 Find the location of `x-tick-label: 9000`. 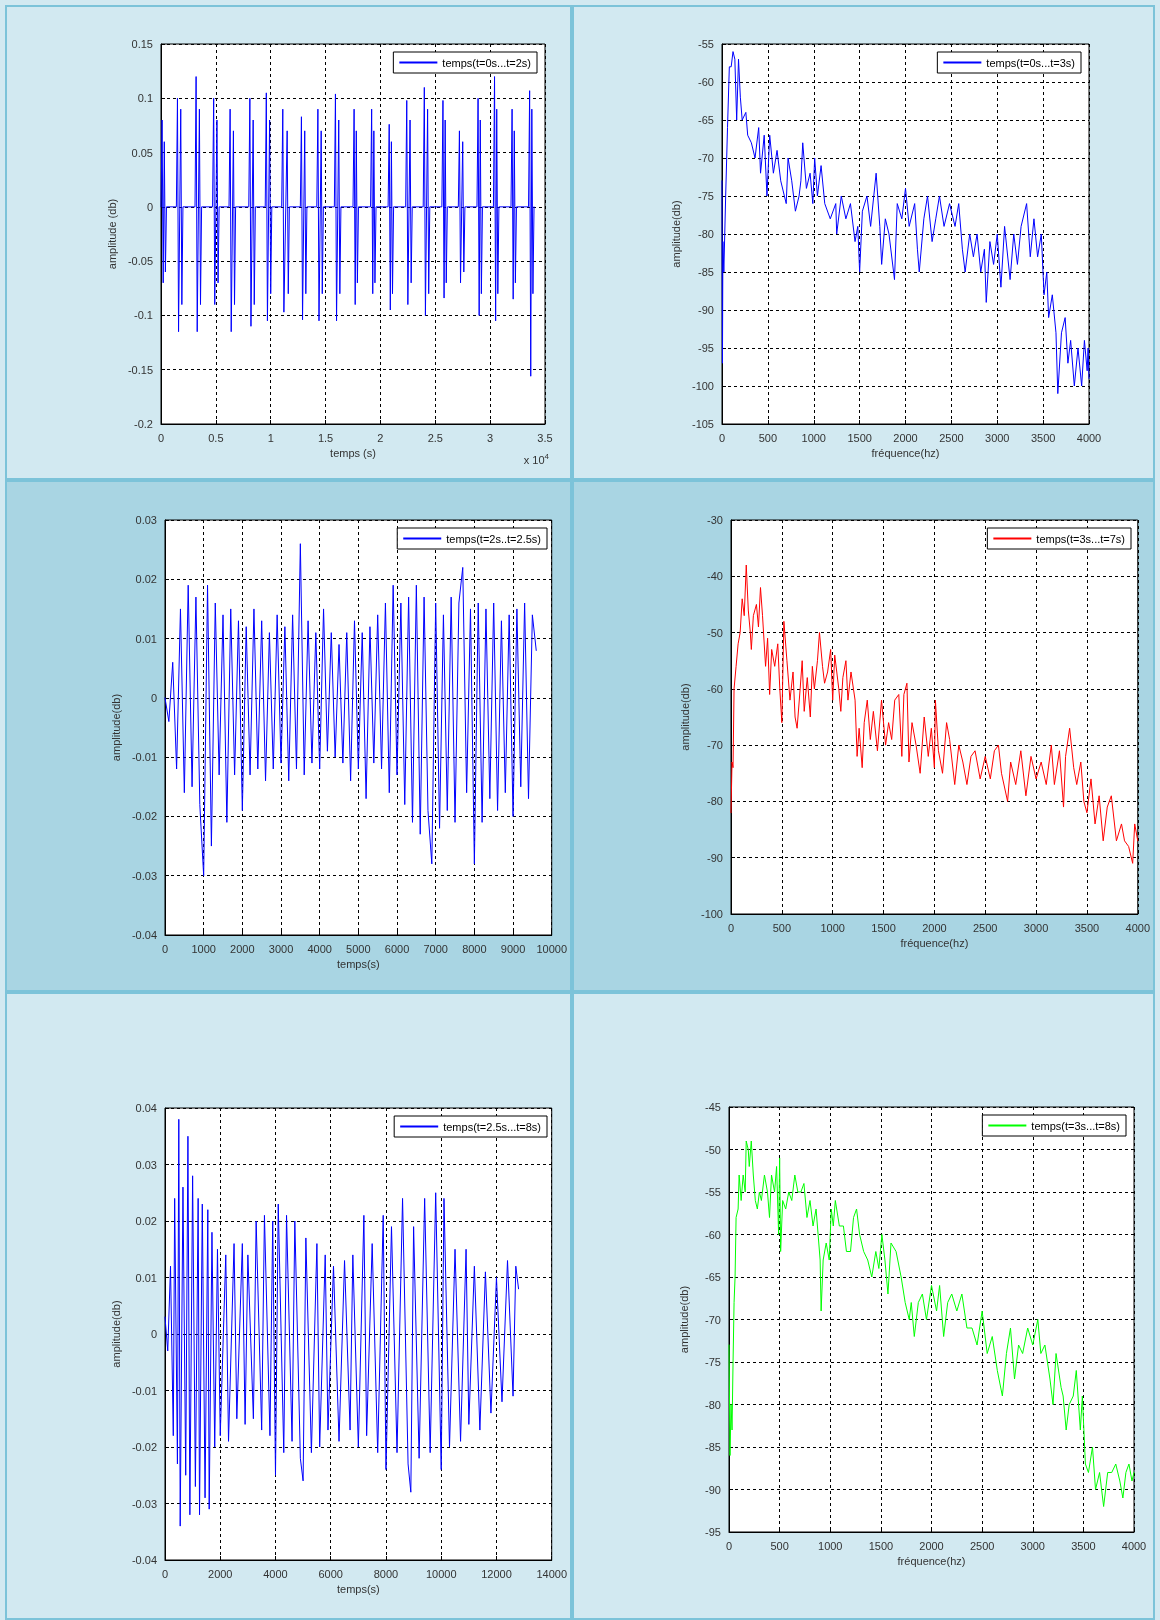

x-tick-label: 9000 is located at coordinates (513, 948).